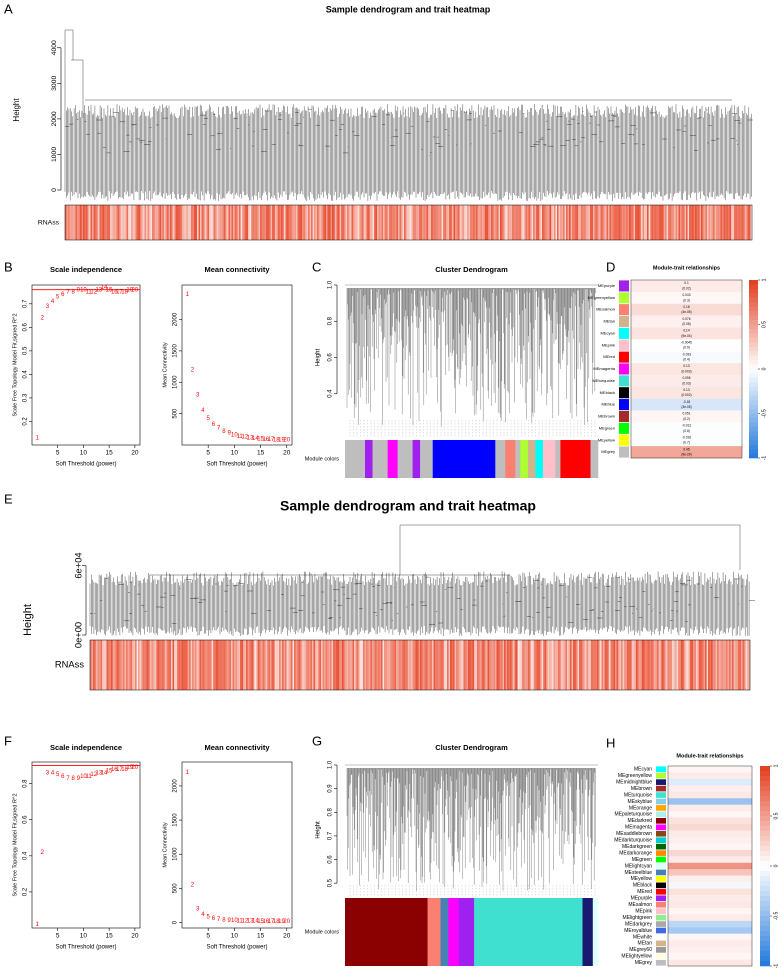 Image resolution: width=783 pixels, height=975 pixels. Describe the element at coordinates (281, 922) in the screenshot. I see `point-label: 19` at that location.